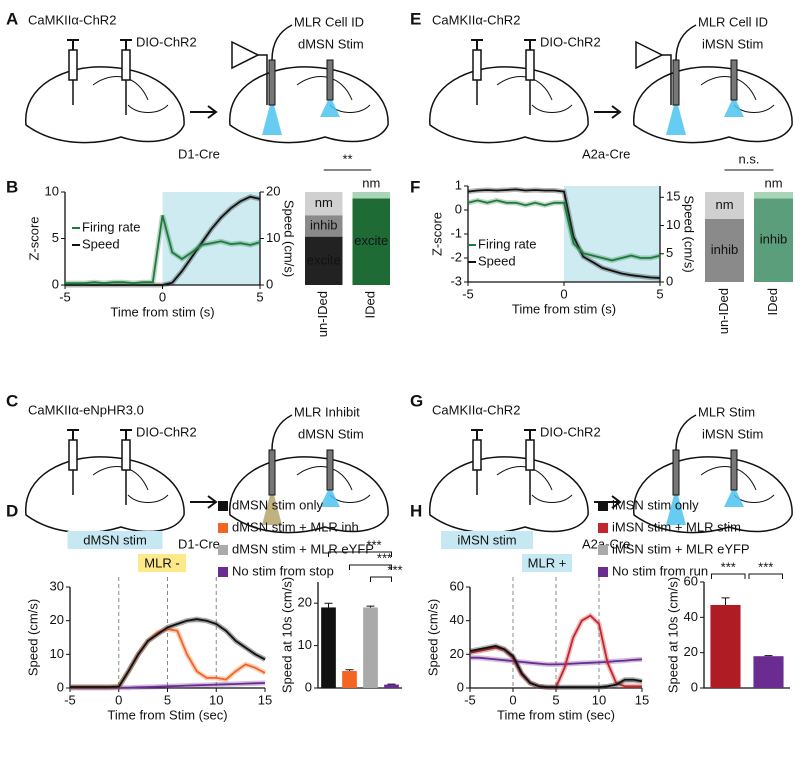  Describe the element at coordinates (101, 243) in the screenshot. I see `legend-label: Speed` at that location.